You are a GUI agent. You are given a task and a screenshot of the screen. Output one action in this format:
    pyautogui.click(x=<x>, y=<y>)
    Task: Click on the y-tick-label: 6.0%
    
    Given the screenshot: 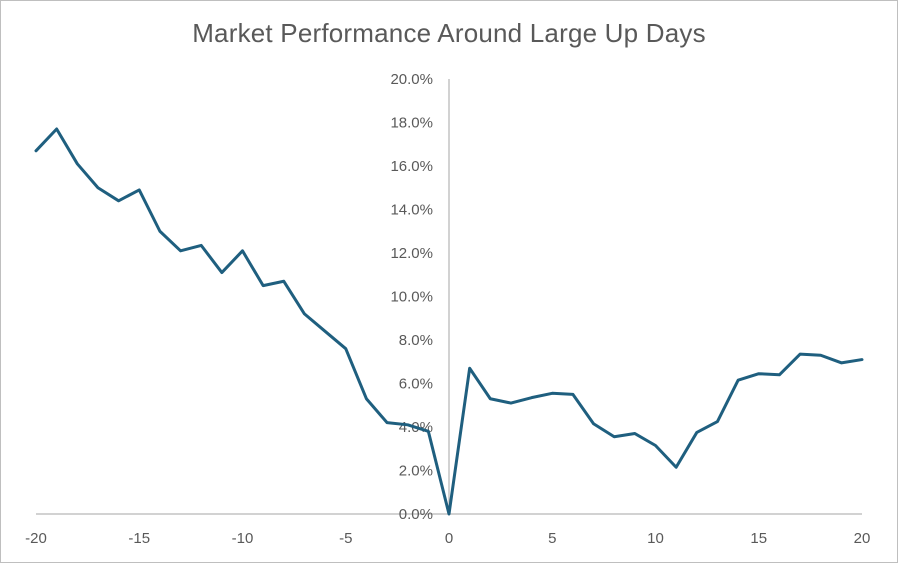 What is the action you would take?
    pyautogui.click(x=416, y=384)
    